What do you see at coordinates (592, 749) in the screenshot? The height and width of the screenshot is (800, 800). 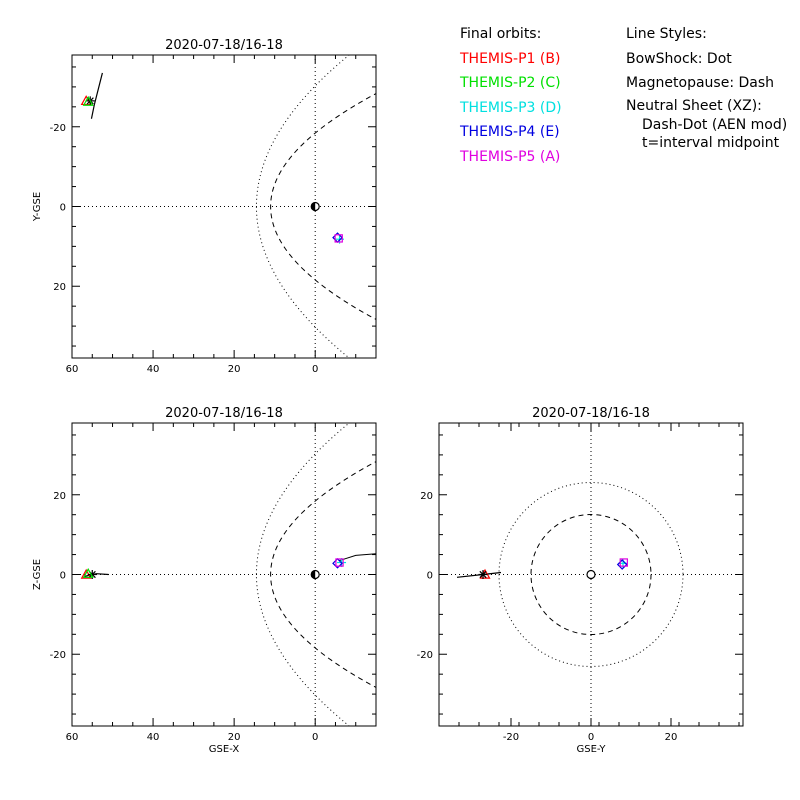 I see `x-axis-label: GSE-Y` at bounding box center [592, 749].